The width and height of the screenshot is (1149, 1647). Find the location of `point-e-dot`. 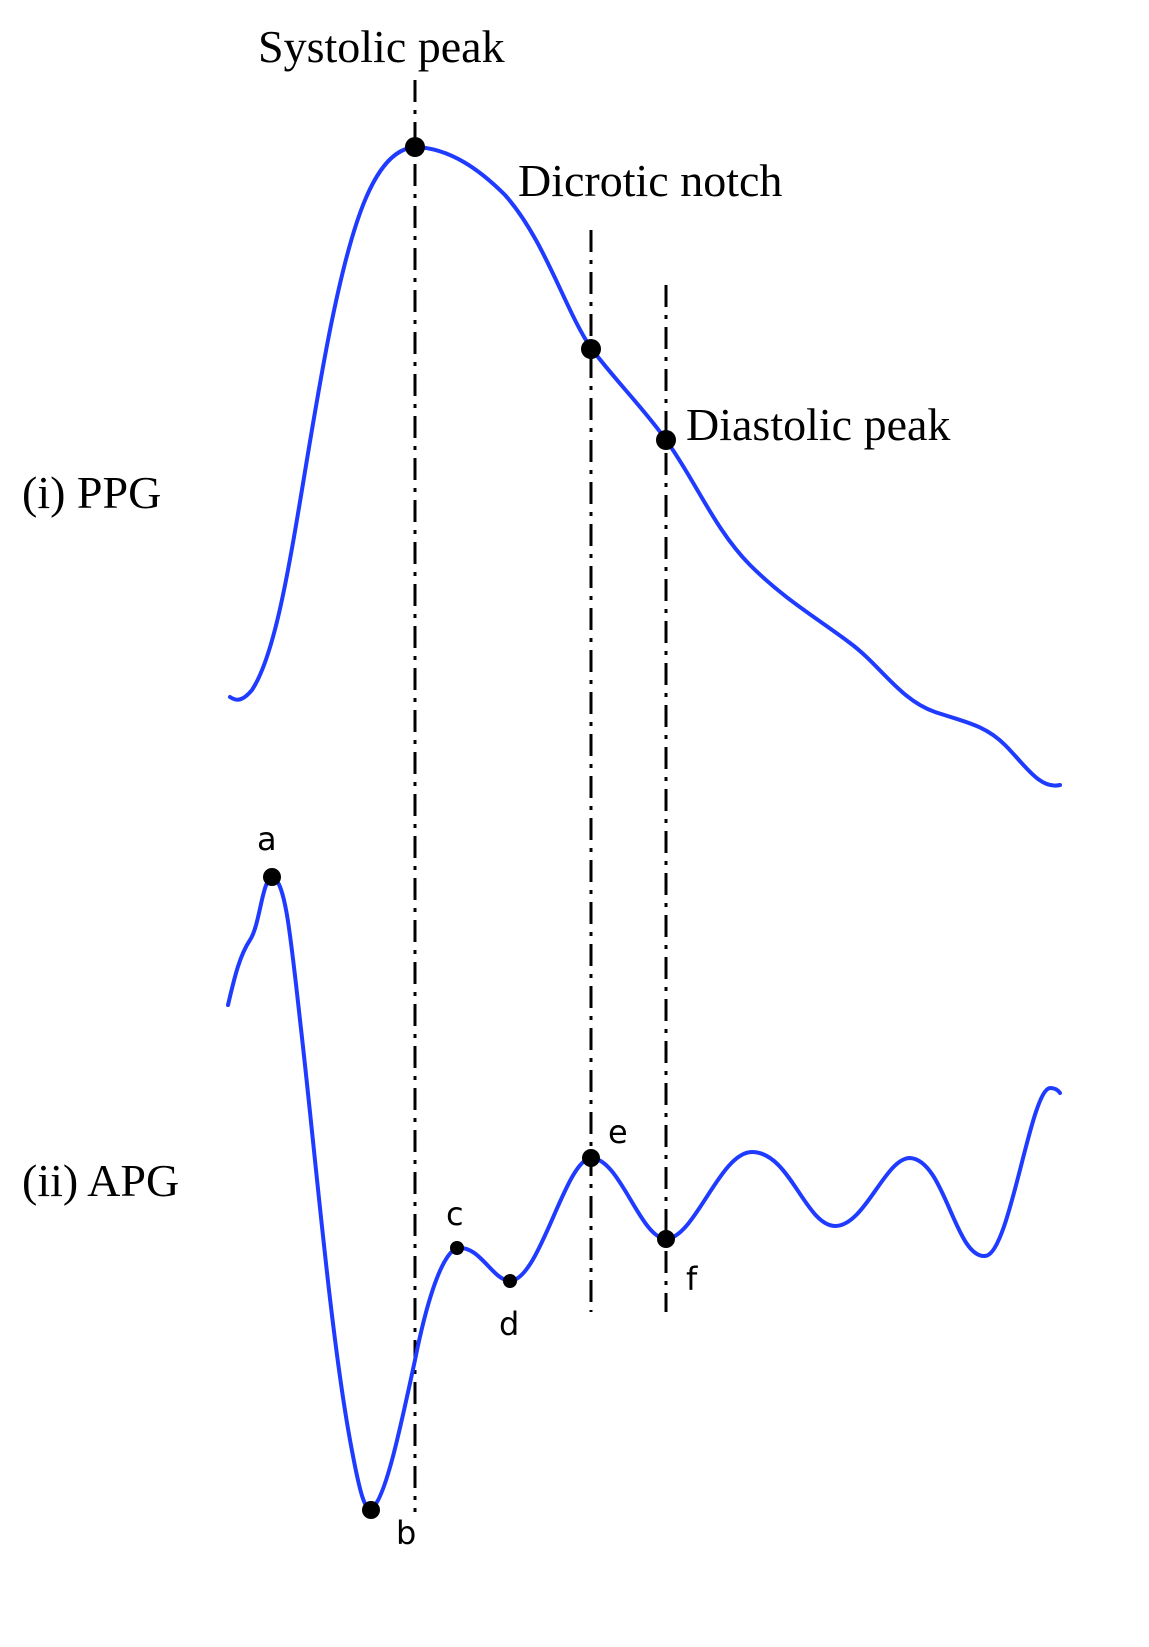

point-e-dot is located at coordinates (591, 1158).